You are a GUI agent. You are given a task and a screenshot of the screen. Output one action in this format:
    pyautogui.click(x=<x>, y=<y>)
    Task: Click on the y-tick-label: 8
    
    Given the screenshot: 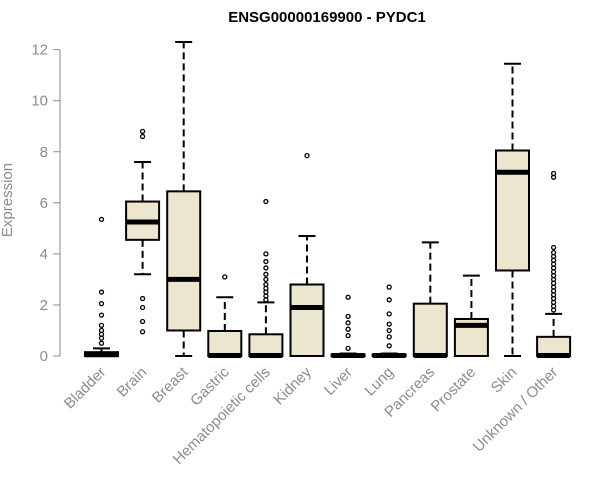 What is the action you would take?
    pyautogui.click(x=44, y=152)
    